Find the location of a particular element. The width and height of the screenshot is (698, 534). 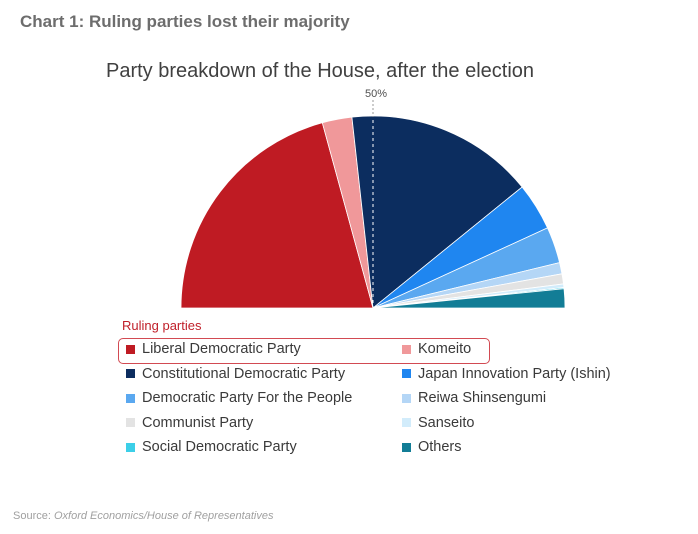

legend-label: Others is located at coordinates (440, 447).